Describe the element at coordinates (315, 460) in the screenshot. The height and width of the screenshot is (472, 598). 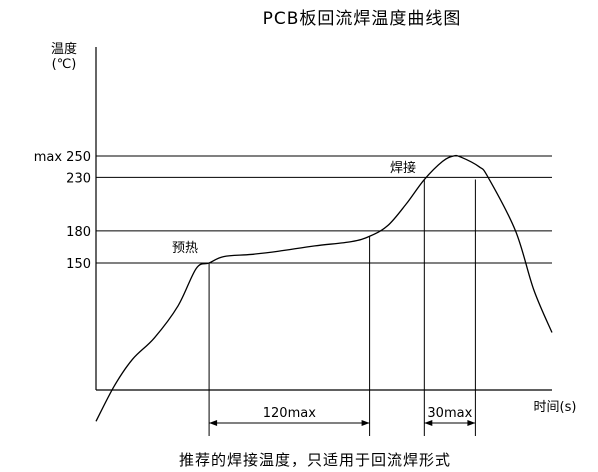
I see `chart-footer-note: 推荐的焊接温度，只适用于回流焊形式` at that location.